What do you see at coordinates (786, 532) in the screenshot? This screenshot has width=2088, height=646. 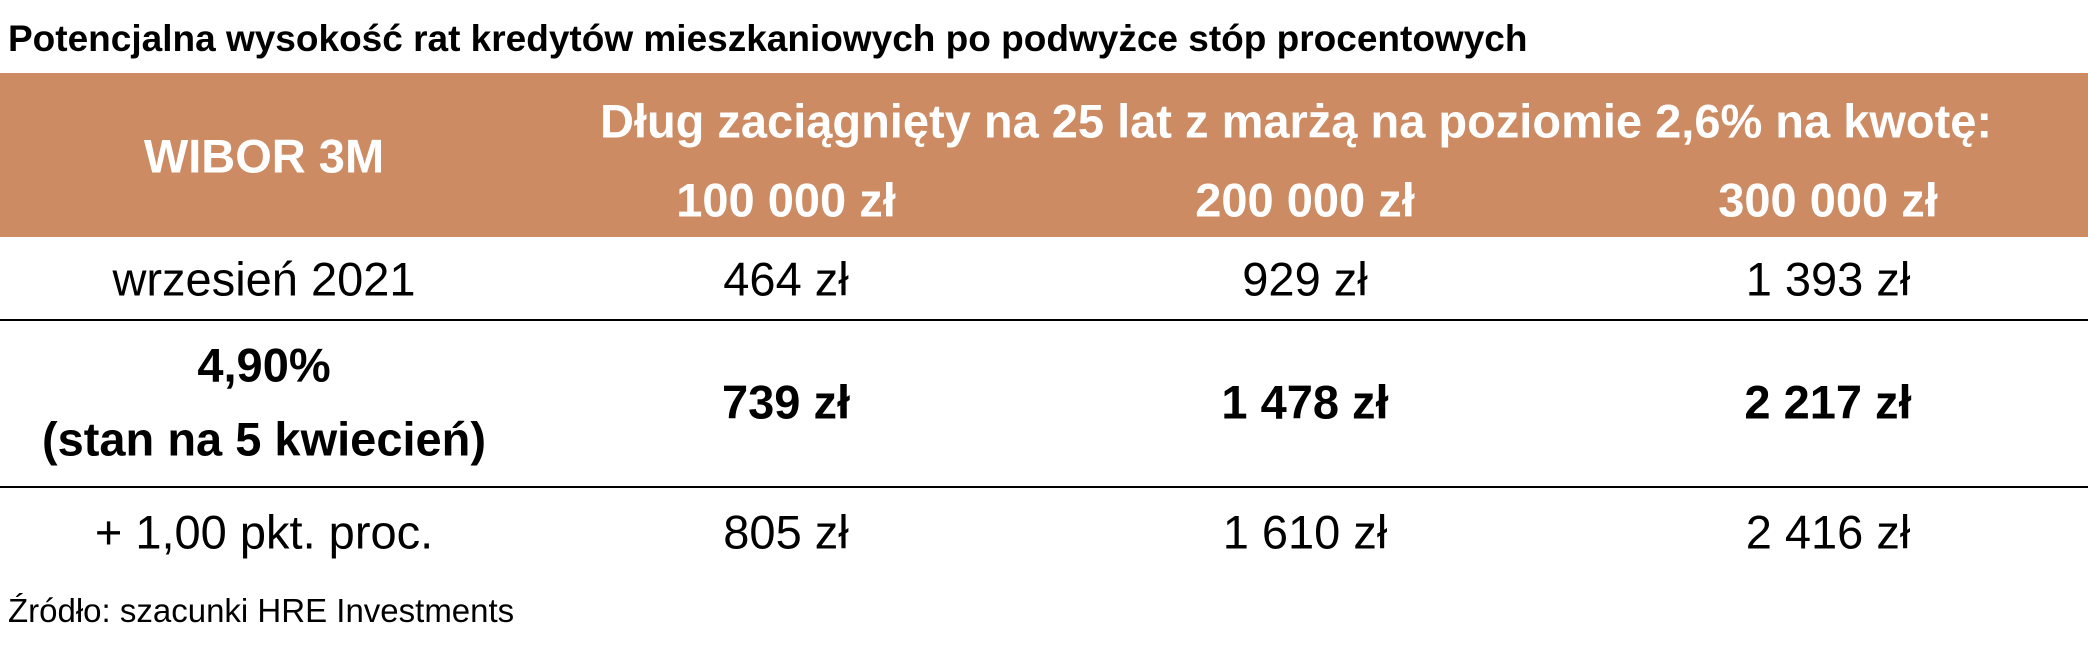 I see `cell-value: 805 zł` at bounding box center [786, 532].